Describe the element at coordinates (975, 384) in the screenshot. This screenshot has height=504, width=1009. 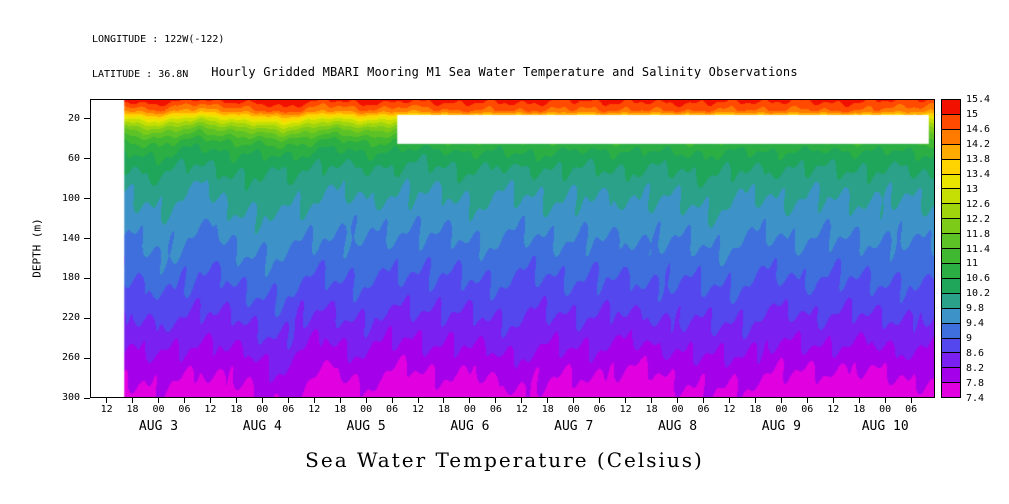
I see `colorbar-label: 7.8` at that location.